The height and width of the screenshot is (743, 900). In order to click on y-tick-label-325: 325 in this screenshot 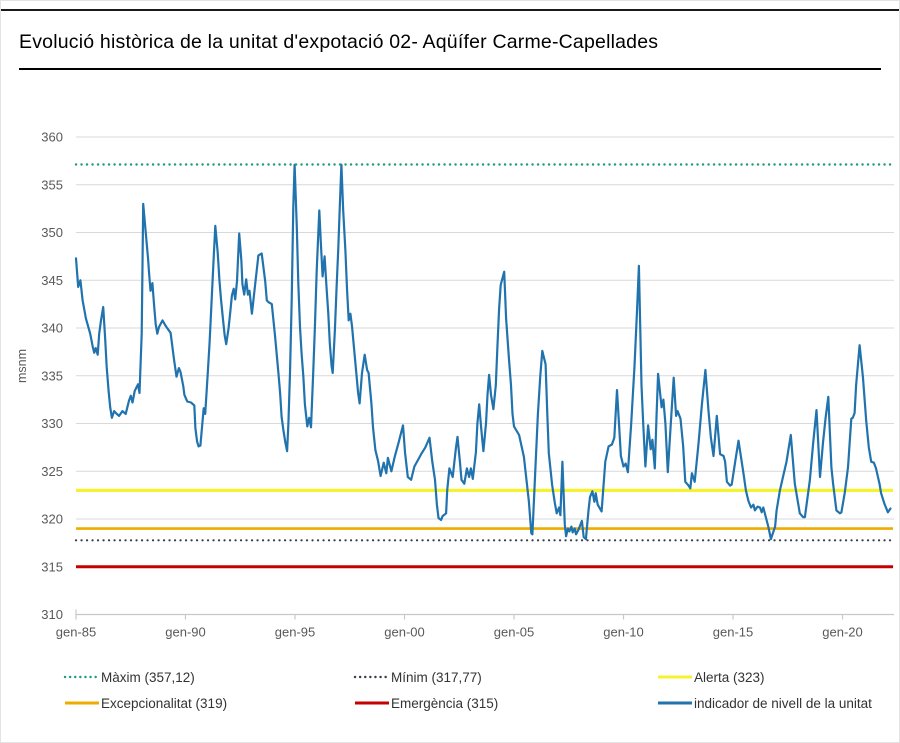, I will do `click(52, 471)`.